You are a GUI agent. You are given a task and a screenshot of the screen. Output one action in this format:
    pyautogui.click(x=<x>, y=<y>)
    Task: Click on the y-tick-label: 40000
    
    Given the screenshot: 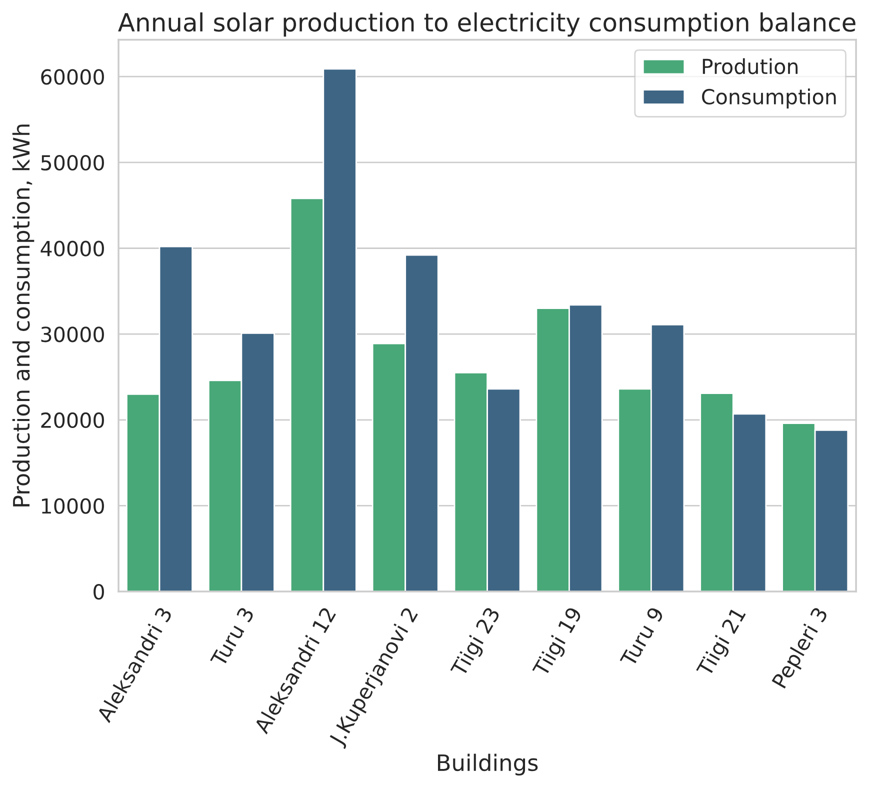 What is the action you would take?
    pyautogui.click(x=72, y=248)
    